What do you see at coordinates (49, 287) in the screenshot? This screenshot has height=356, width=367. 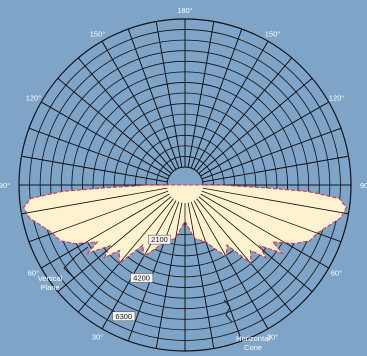 I see `annotation-text: Plane` at bounding box center [49, 287].